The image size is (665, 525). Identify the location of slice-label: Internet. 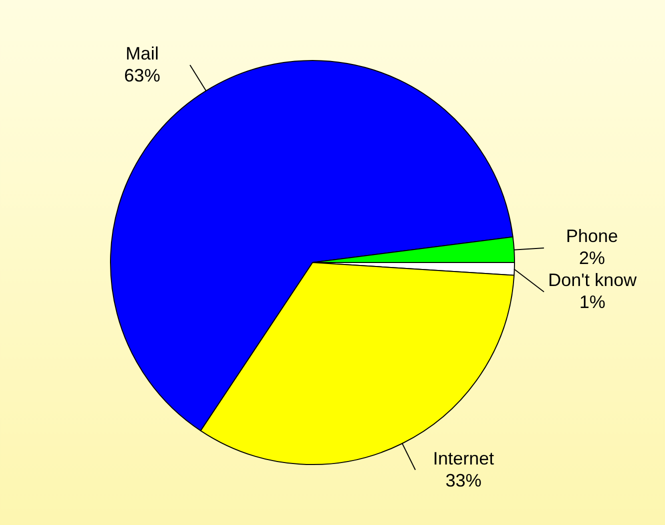
(463, 458).